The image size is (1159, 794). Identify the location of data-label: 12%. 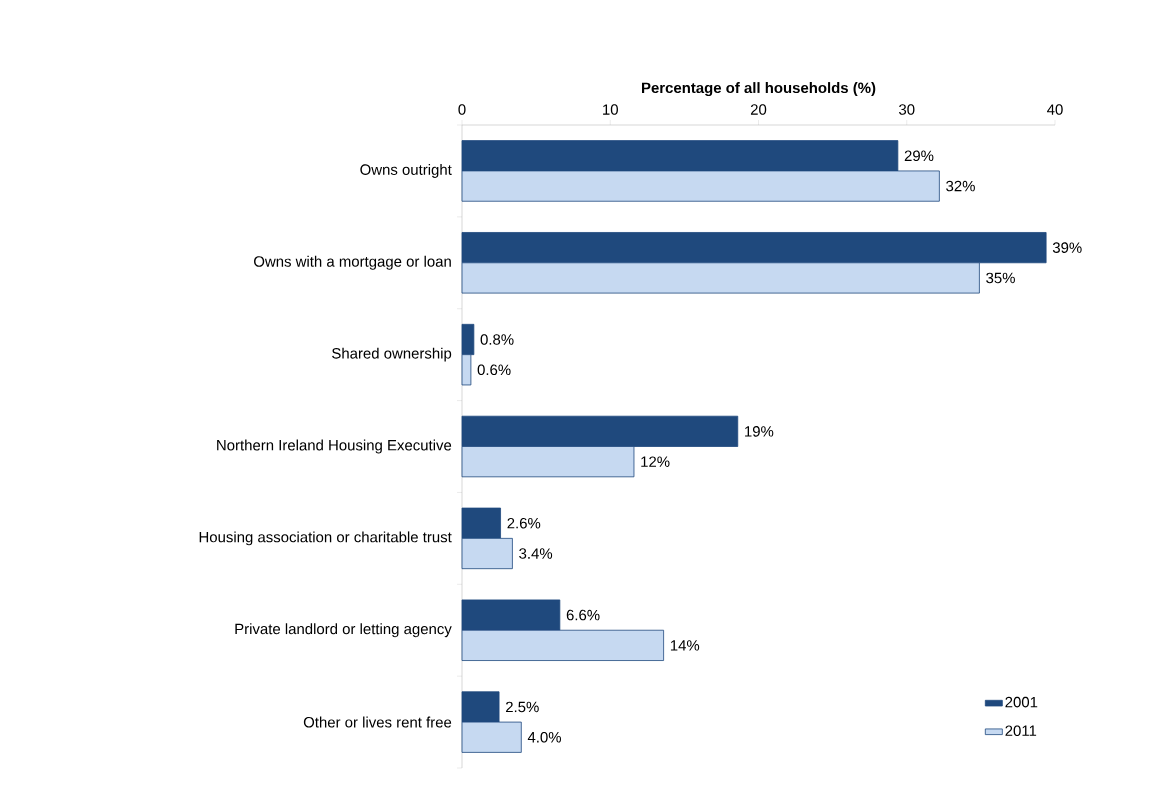
(655, 461).